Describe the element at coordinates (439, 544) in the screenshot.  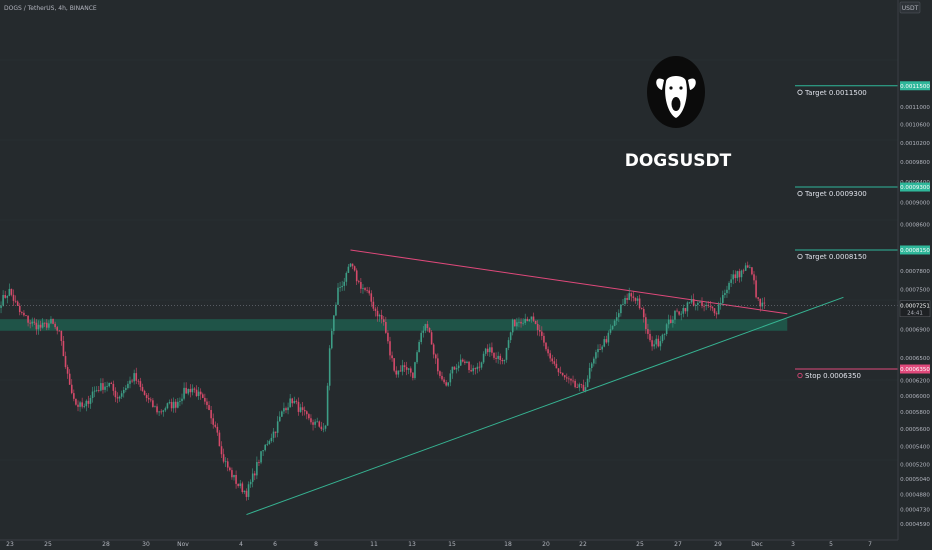
I see `time-axis: 23 25 28 30 Nov 4 6 8 11 13 15 18 20 22 25 27 29 Dec 3 5 7` at that location.